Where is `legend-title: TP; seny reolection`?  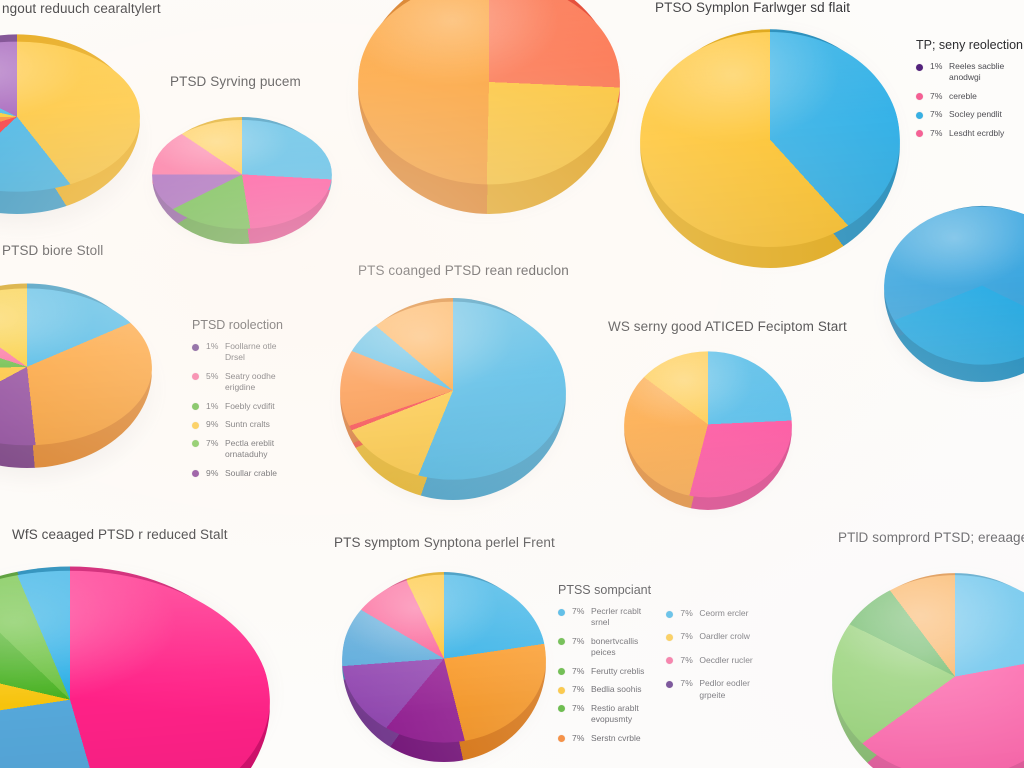
legend-title: TP; seny reolection is located at coordinates (969, 45).